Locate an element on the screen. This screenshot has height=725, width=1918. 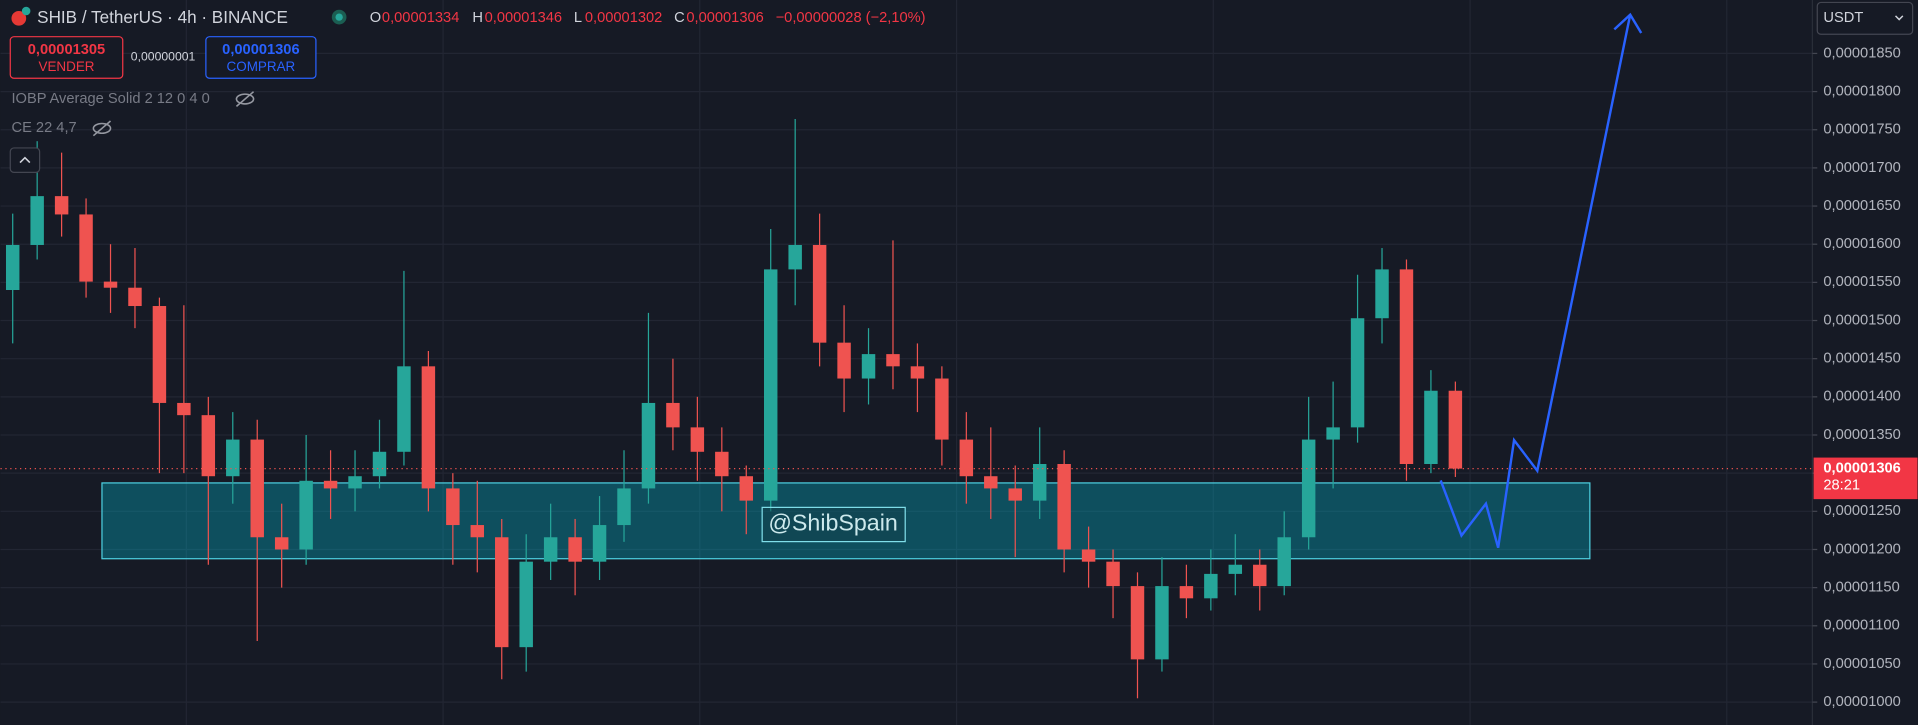
y-tick-label: 0,00001250 is located at coordinates (1861, 511).